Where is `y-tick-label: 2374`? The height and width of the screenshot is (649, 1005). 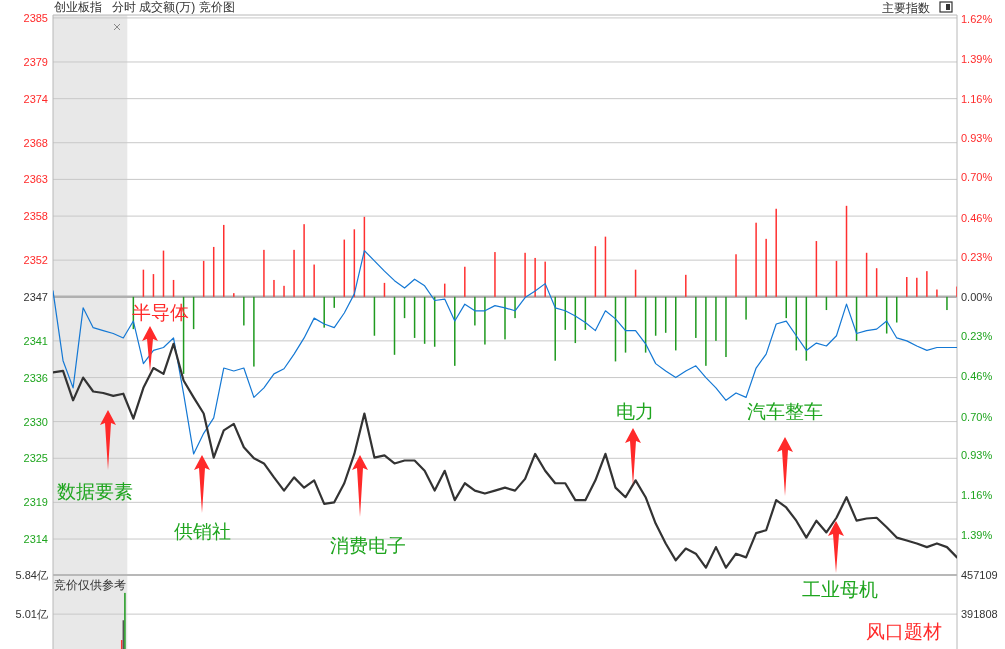 y-tick-label: 2374 is located at coordinates (35, 98).